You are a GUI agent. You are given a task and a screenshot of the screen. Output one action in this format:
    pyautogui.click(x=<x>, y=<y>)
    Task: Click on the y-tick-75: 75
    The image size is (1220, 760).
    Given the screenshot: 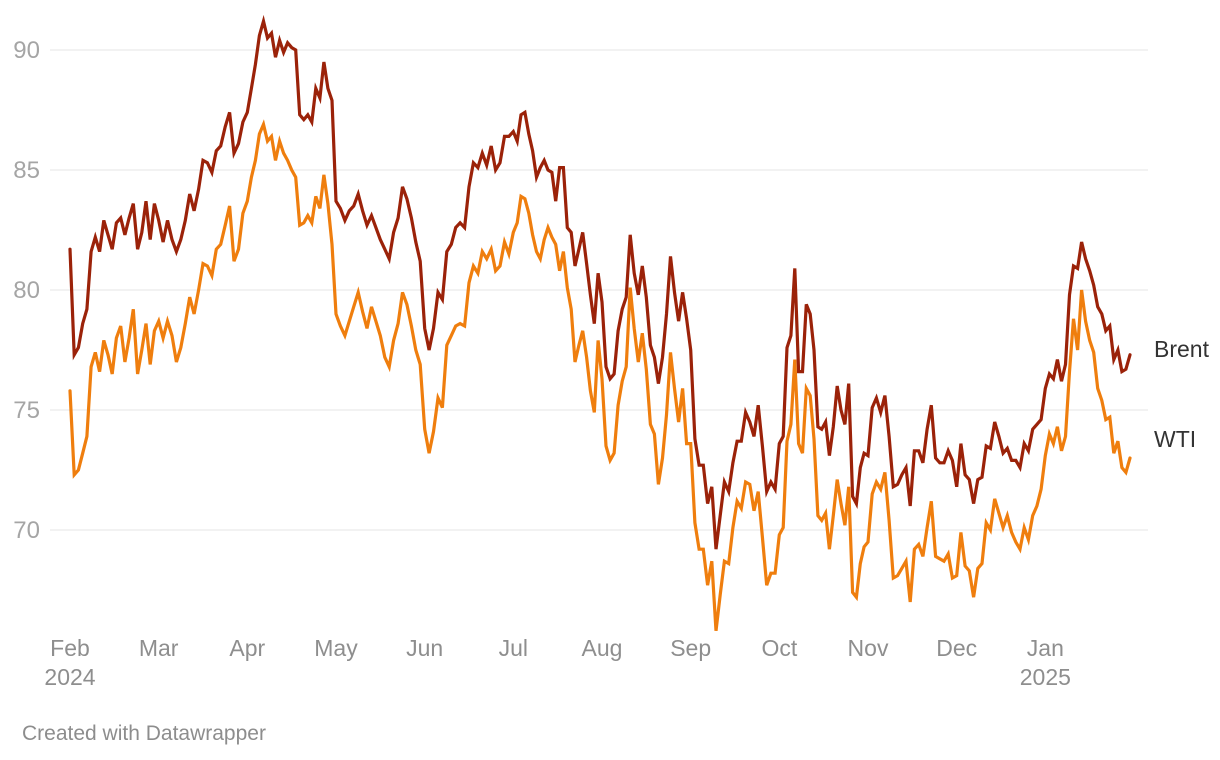 What is the action you would take?
    pyautogui.click(x=26, y=410)
    